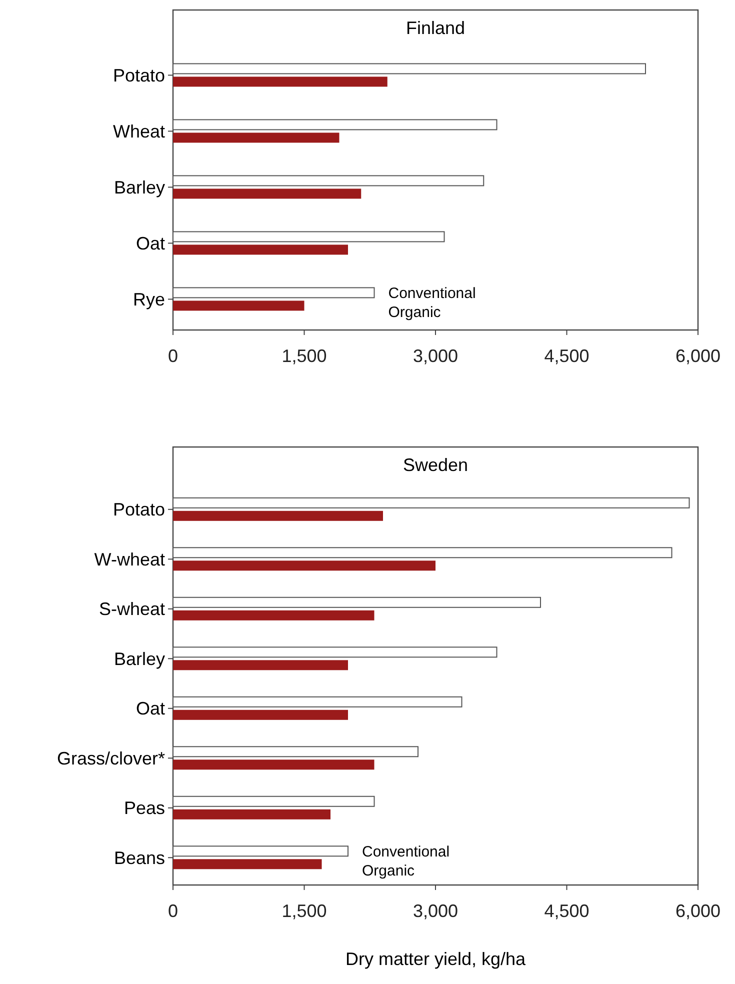 The image size is (735, 984). Describe the element at coordinates (131, 609) in the screenshot. I see `y-tick-label: S-wheat` at that location.